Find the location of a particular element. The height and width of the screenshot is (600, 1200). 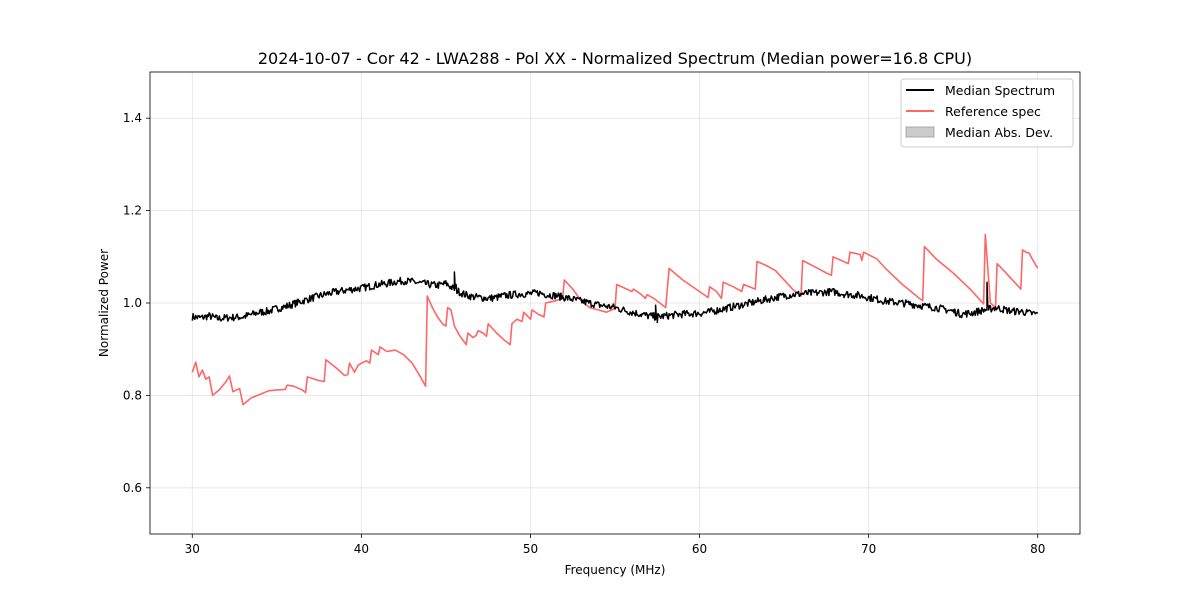

y-tick-label: 1.4 is located at coordinates (132, 118).